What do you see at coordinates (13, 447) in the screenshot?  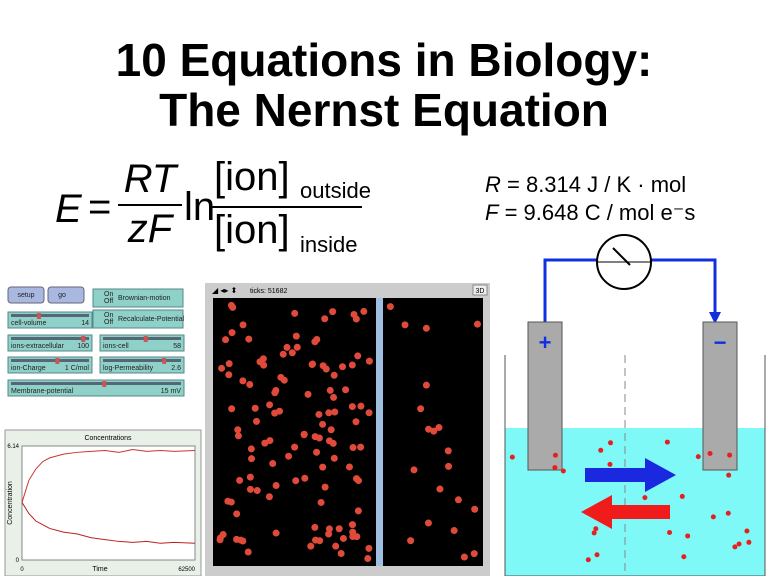 I see `y-tick-label: 6.14` at bounding box center [13, 447].